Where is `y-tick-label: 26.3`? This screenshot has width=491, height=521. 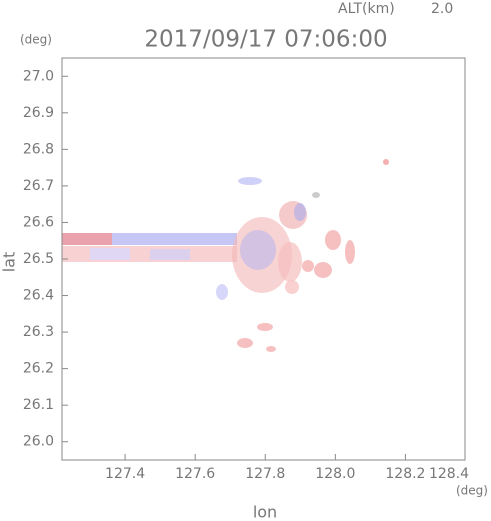 y-tick-label: 26.3 is located at coordinates (38, 332).